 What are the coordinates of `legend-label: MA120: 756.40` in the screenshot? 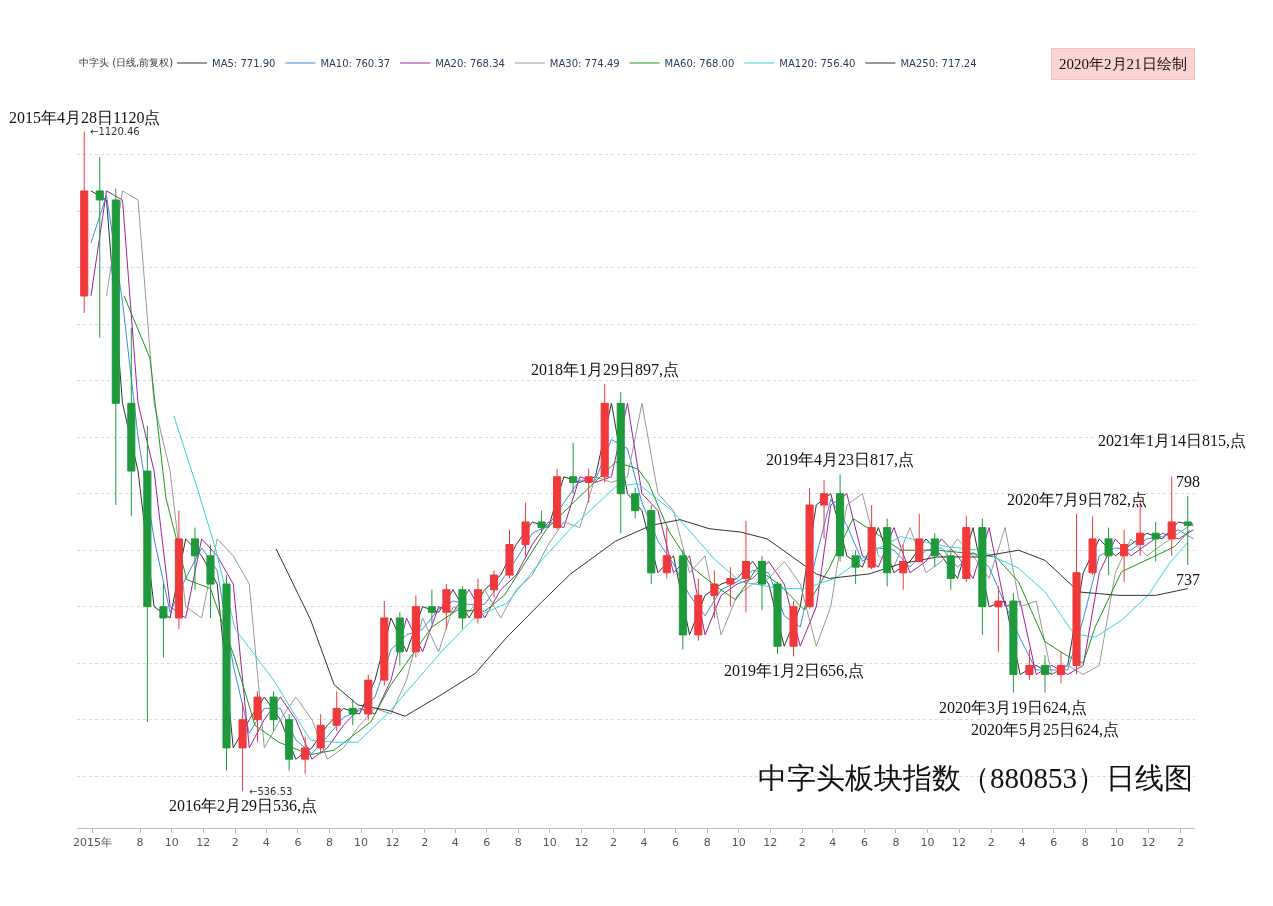 It's located at (817, 63).